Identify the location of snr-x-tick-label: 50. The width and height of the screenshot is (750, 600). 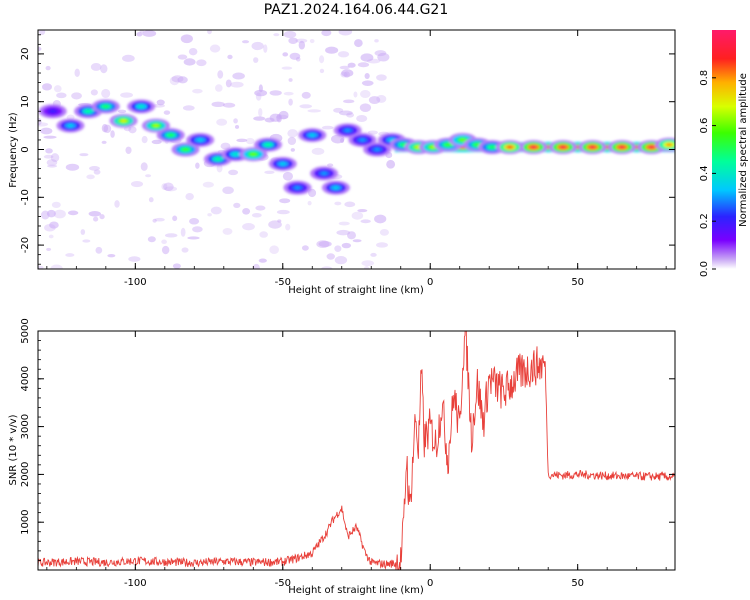
(577, 583).